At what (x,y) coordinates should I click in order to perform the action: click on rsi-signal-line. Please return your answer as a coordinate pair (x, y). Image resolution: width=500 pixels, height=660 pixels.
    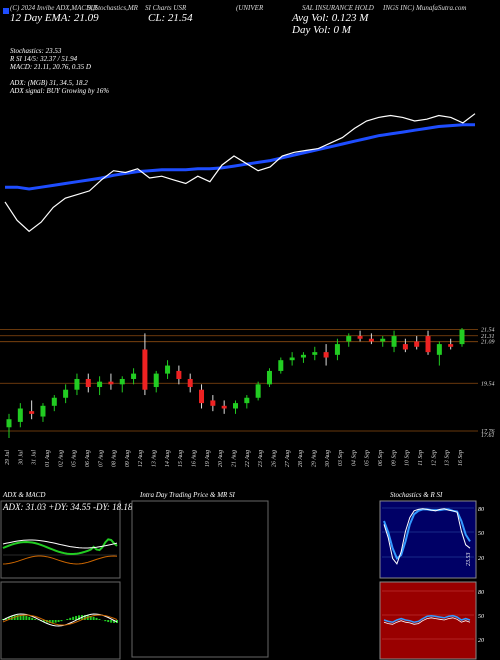
    Looking at the image, I should click on (427, 621).